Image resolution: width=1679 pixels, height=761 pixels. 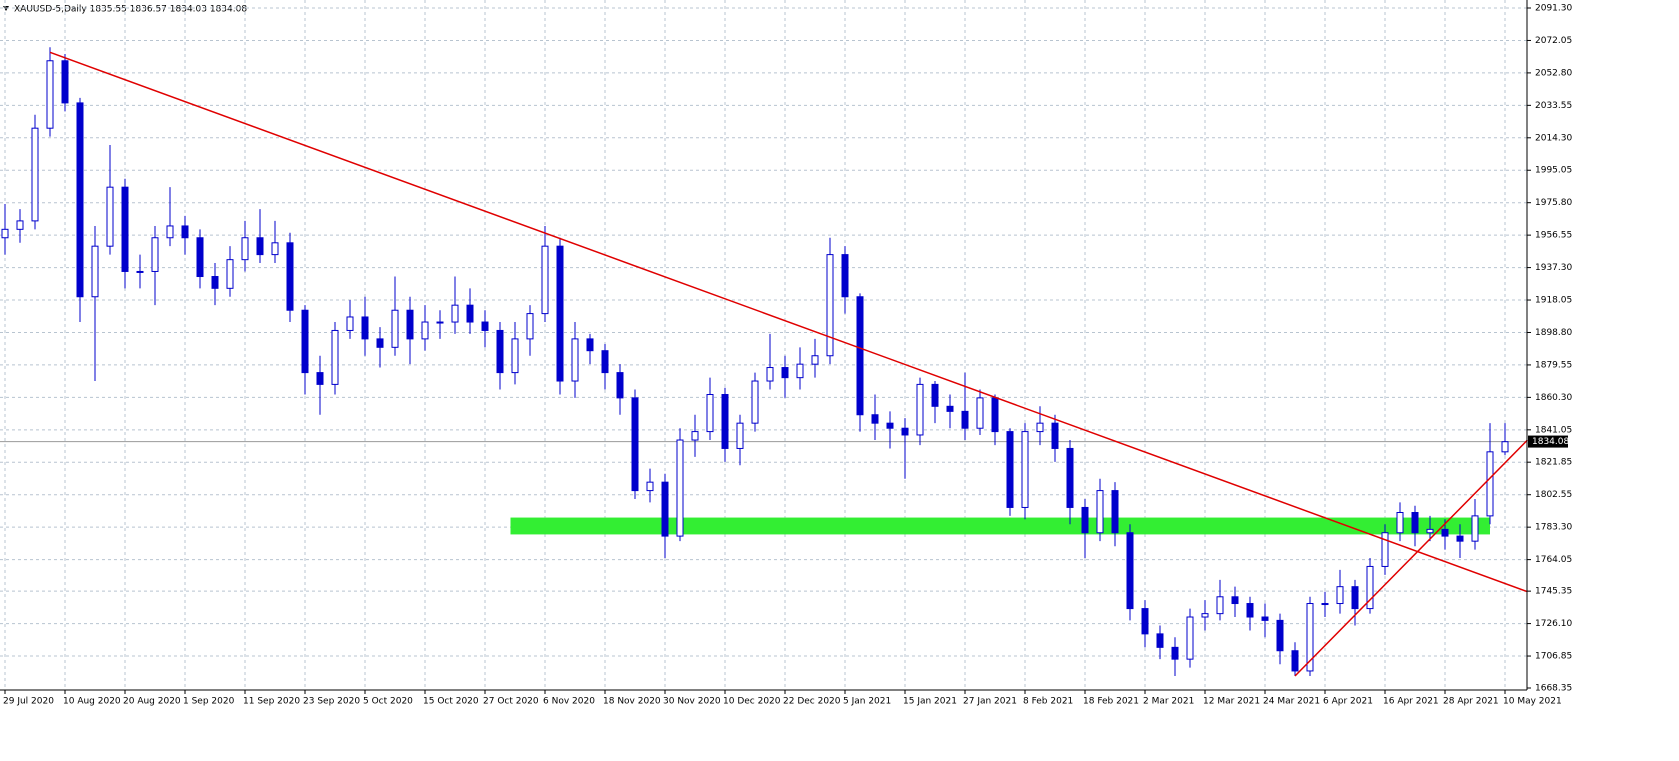 I want to click on x-tick-label: 5 Oct 2020, so click(x=388, y=702).